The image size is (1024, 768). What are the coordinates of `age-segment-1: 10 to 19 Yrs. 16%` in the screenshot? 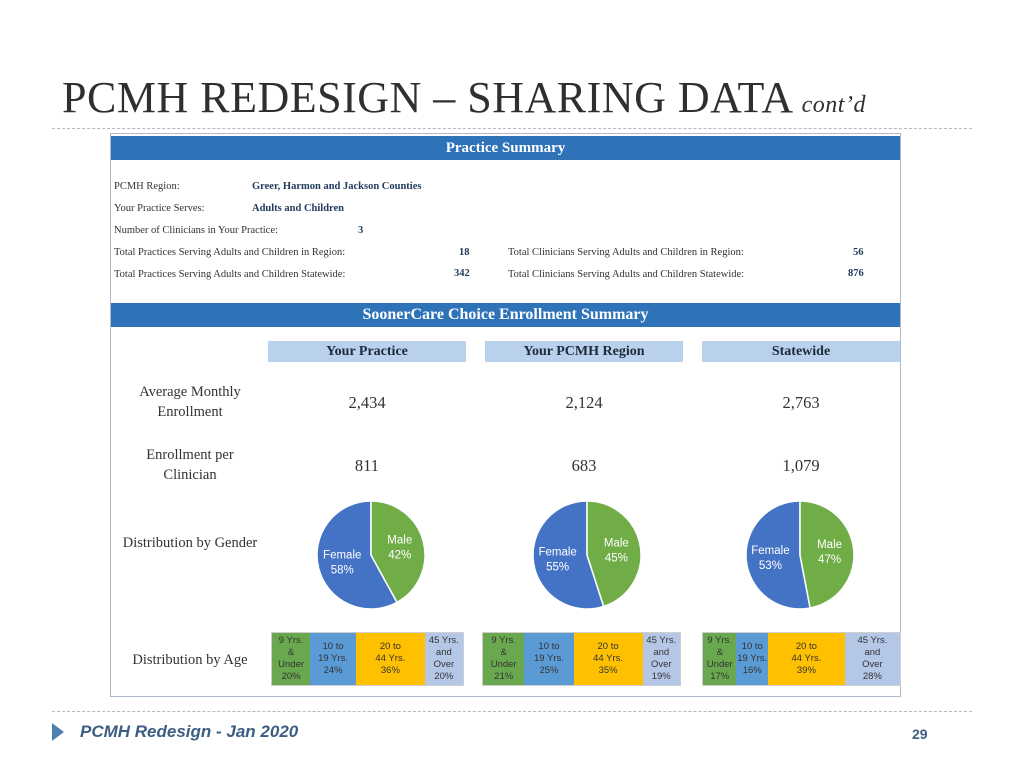 It's located at (752, 659).